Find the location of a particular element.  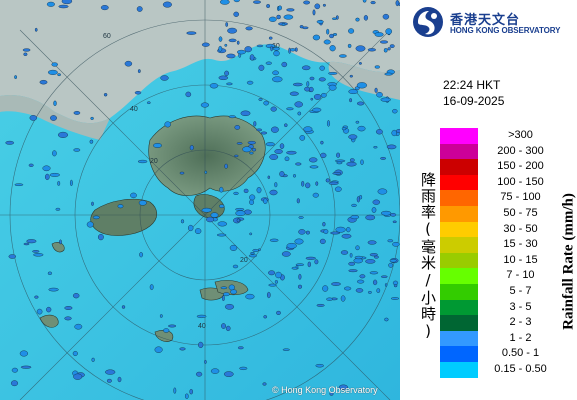

legend-row: 150 - 200 is located at coordinates (507, 167).